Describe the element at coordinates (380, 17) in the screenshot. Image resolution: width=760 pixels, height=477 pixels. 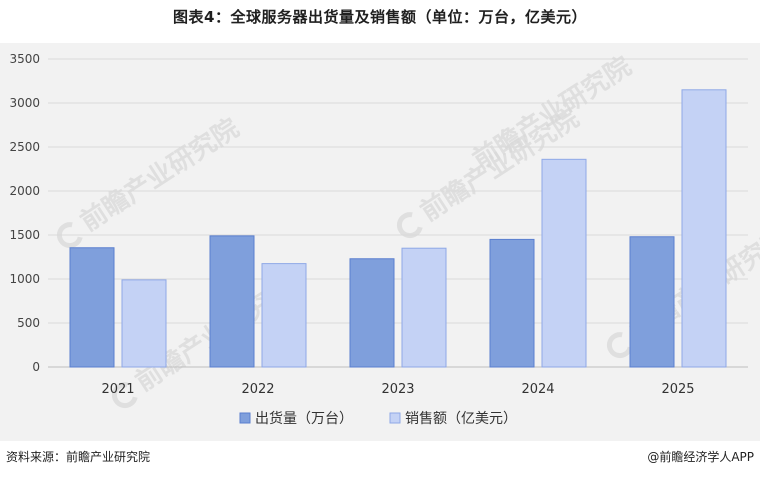
I see `chart-title: 图表4：全球服务器出货量及销售额（单位：万台，亿美元）` at that location.